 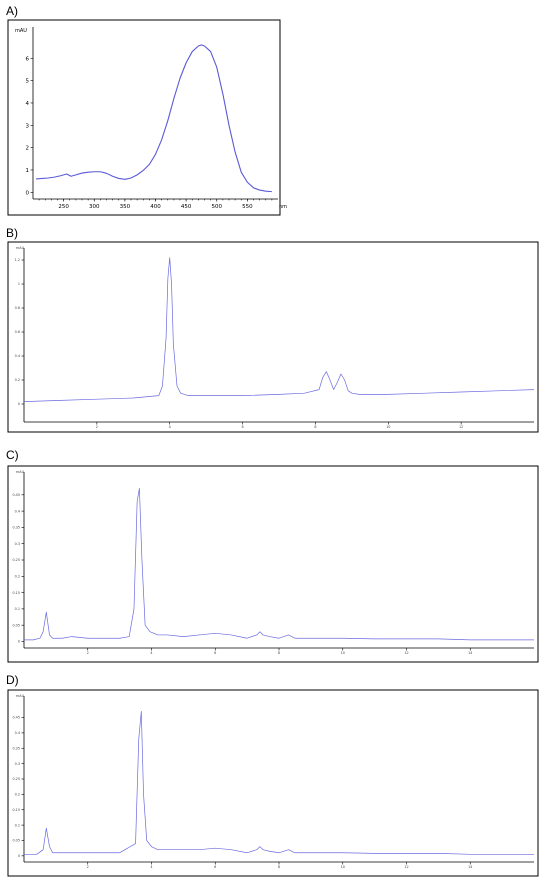 I want to click on x-tick-label: 350, so click(x=125, y=207).